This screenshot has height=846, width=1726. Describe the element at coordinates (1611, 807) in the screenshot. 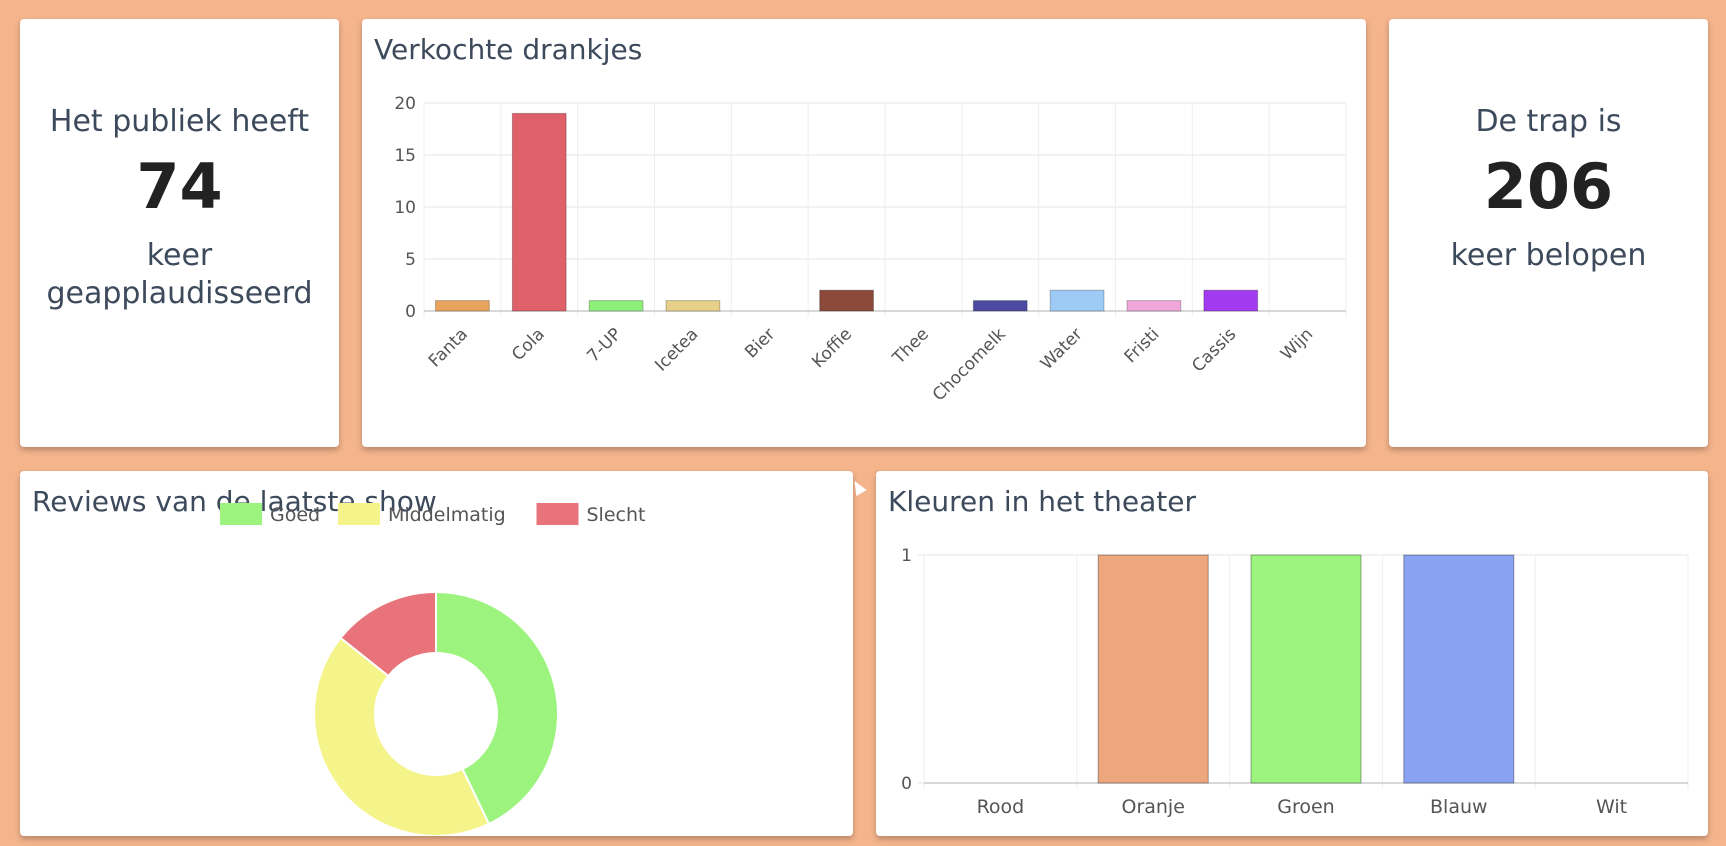

I see `x-tick-label: Wit` at that location.